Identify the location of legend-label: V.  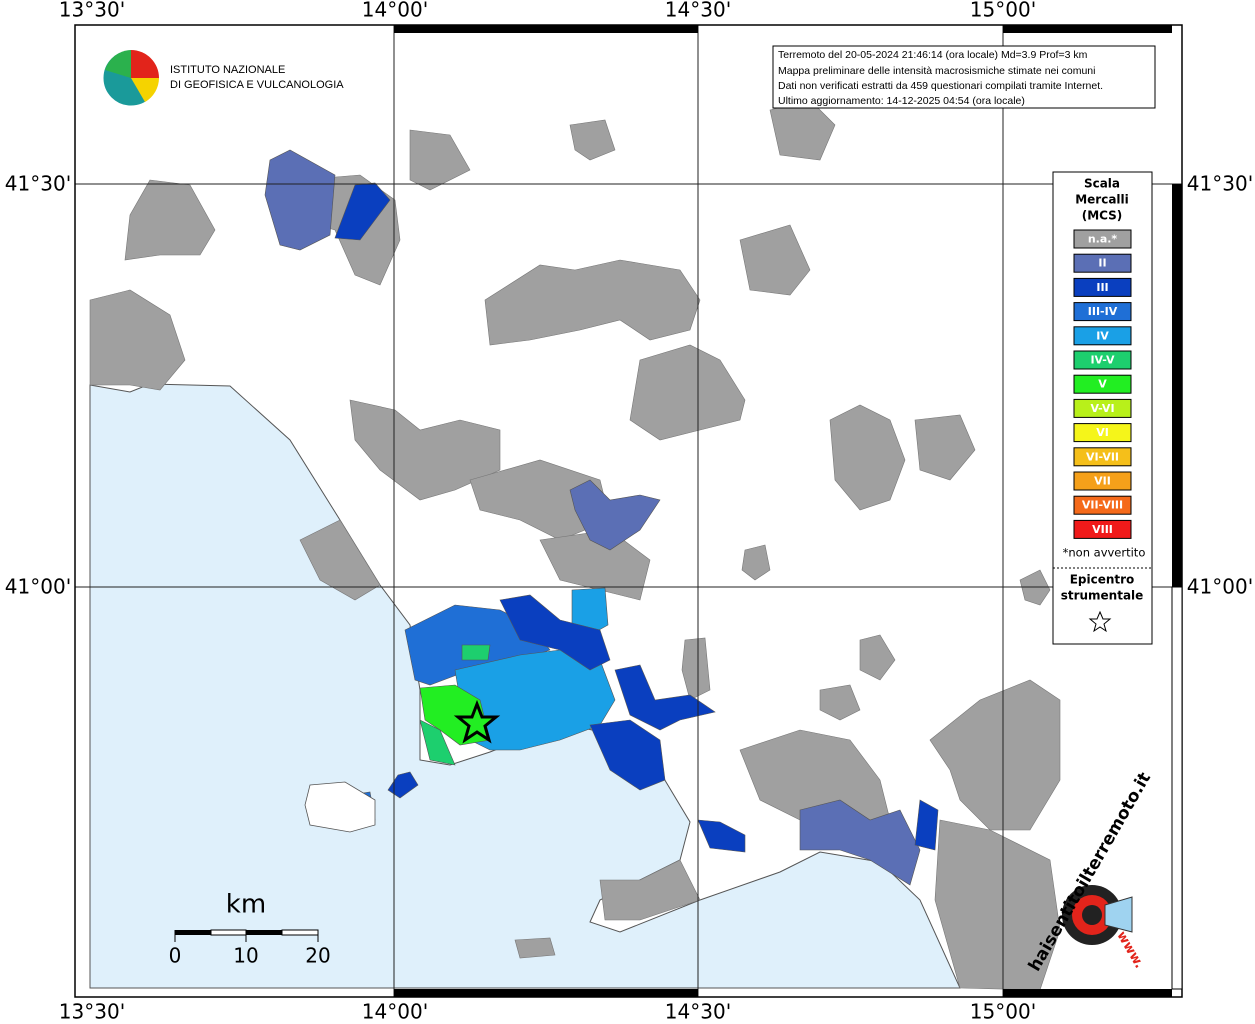
(1102, 384).